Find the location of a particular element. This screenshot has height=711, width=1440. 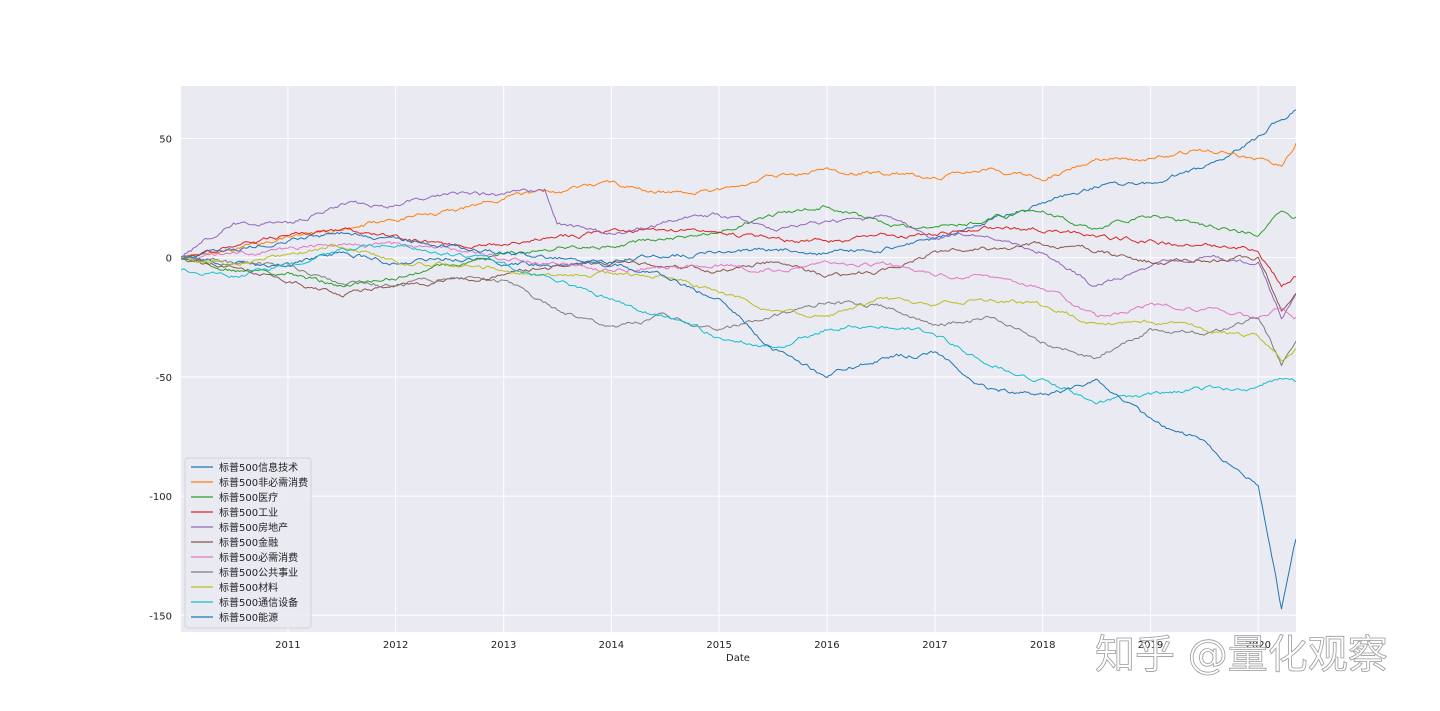

x-tick-labels: 2011 2012 2013 2014 2015 2016 2017 2018 2019 2020 is located at coordinates (773, 645).